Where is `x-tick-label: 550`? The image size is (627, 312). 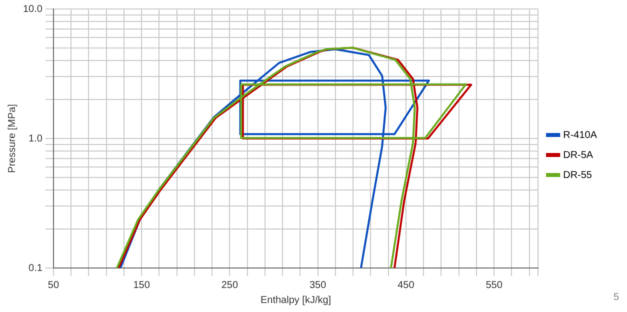 x-tick-label: 550 is located at coordinates (494, 285).